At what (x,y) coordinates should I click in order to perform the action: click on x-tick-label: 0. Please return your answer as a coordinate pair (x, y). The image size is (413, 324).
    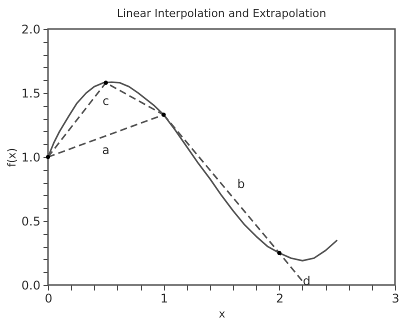
    Looking at the image, I should click on (48, 299).